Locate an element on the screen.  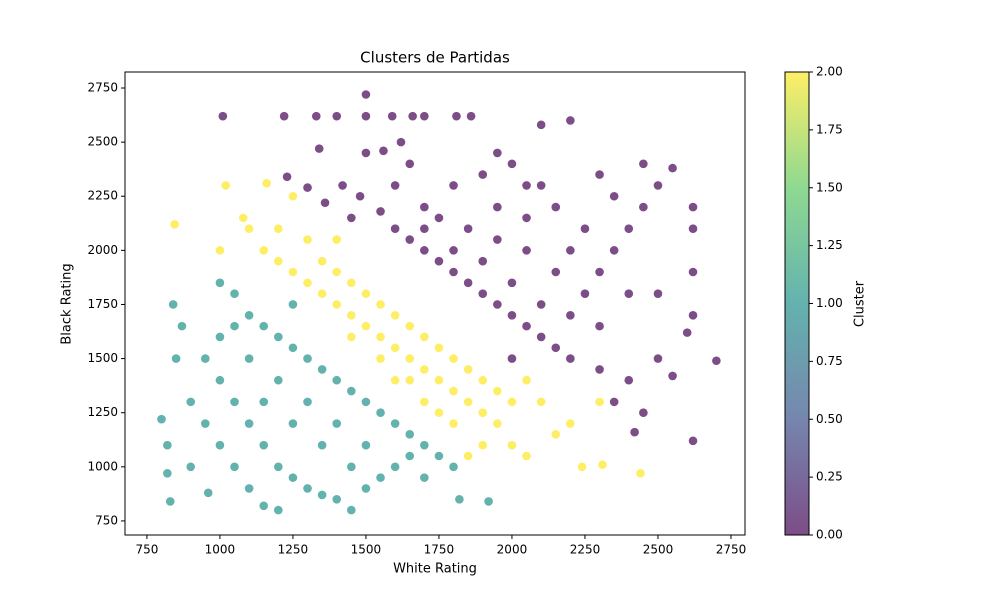
x-tick-label: 2750 is located at coordinates (731, 550).